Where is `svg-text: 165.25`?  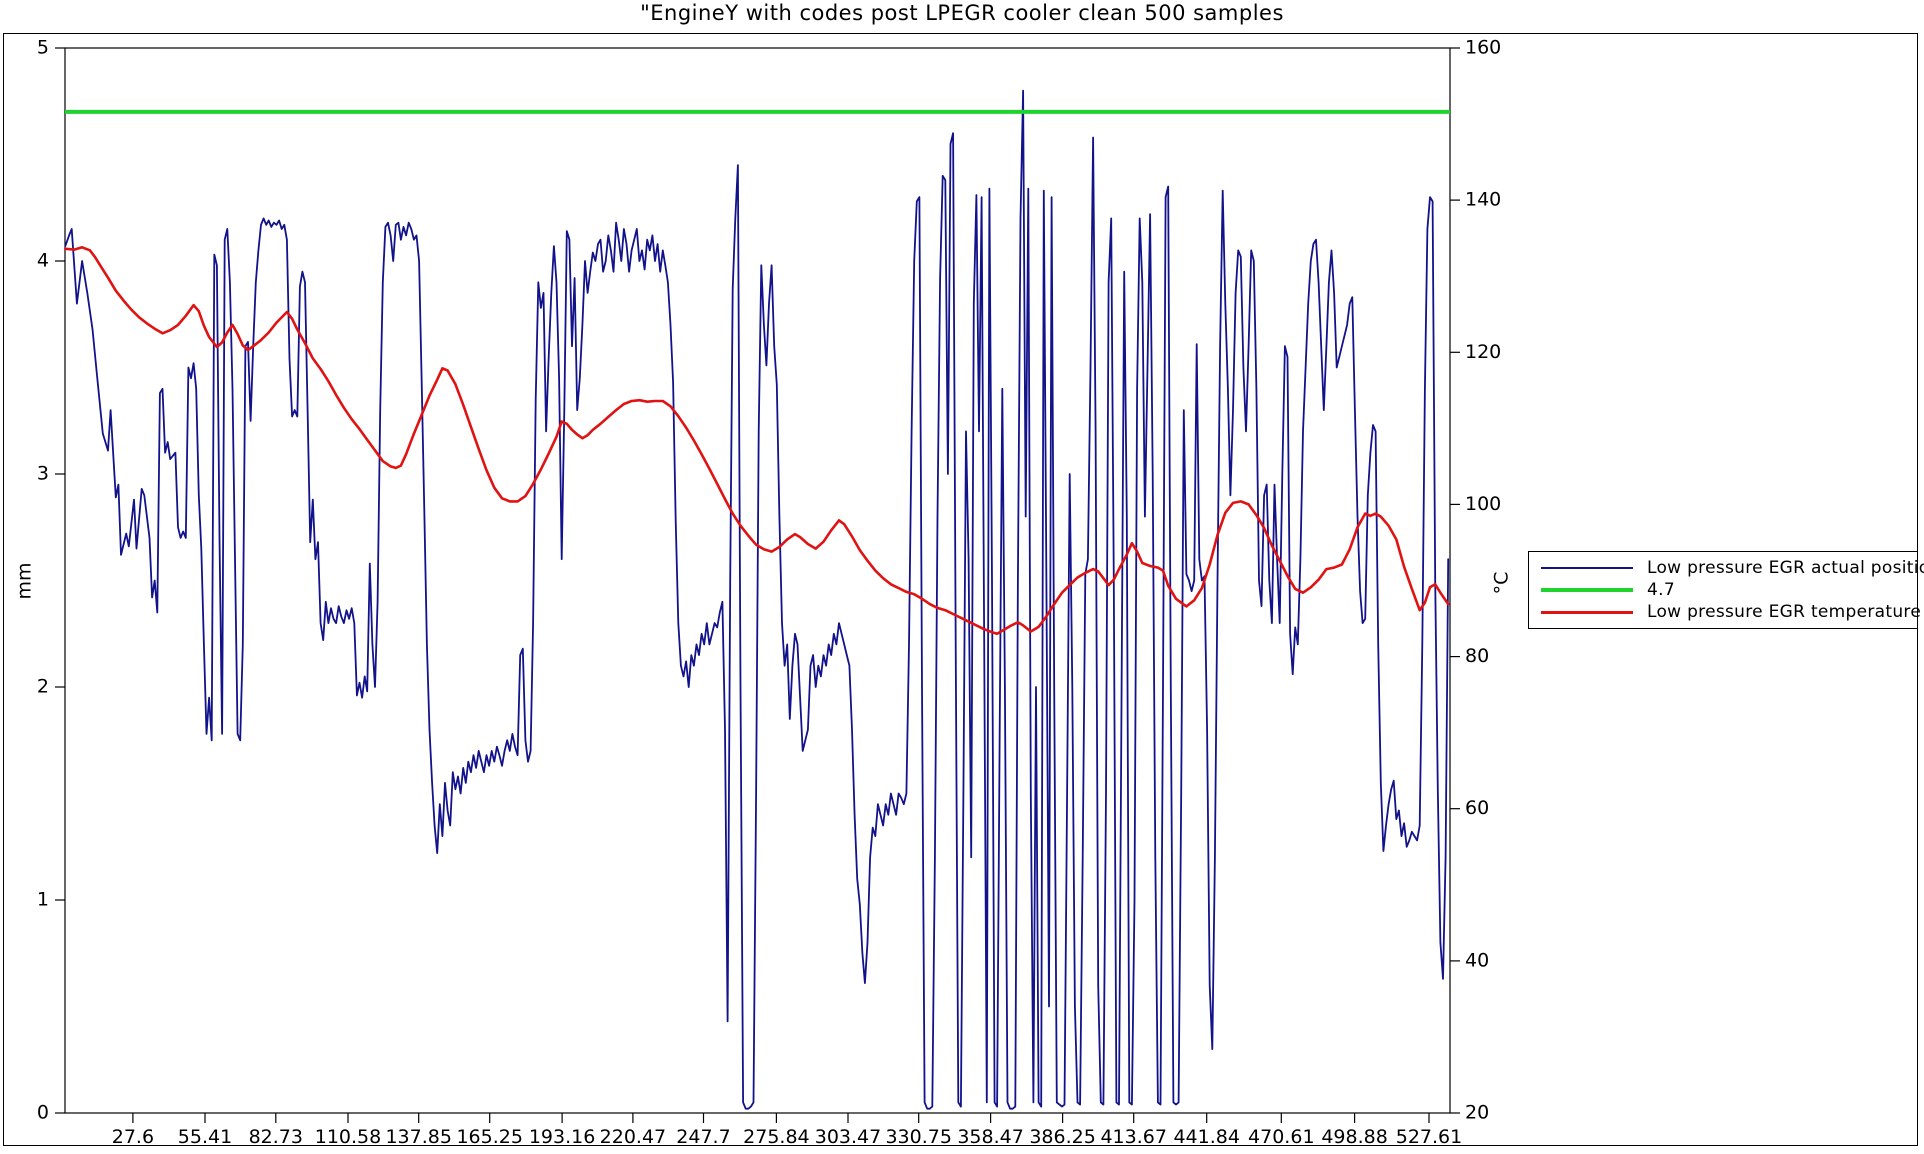
svg-text: 165.25 is located at coordinates (489, 1137).